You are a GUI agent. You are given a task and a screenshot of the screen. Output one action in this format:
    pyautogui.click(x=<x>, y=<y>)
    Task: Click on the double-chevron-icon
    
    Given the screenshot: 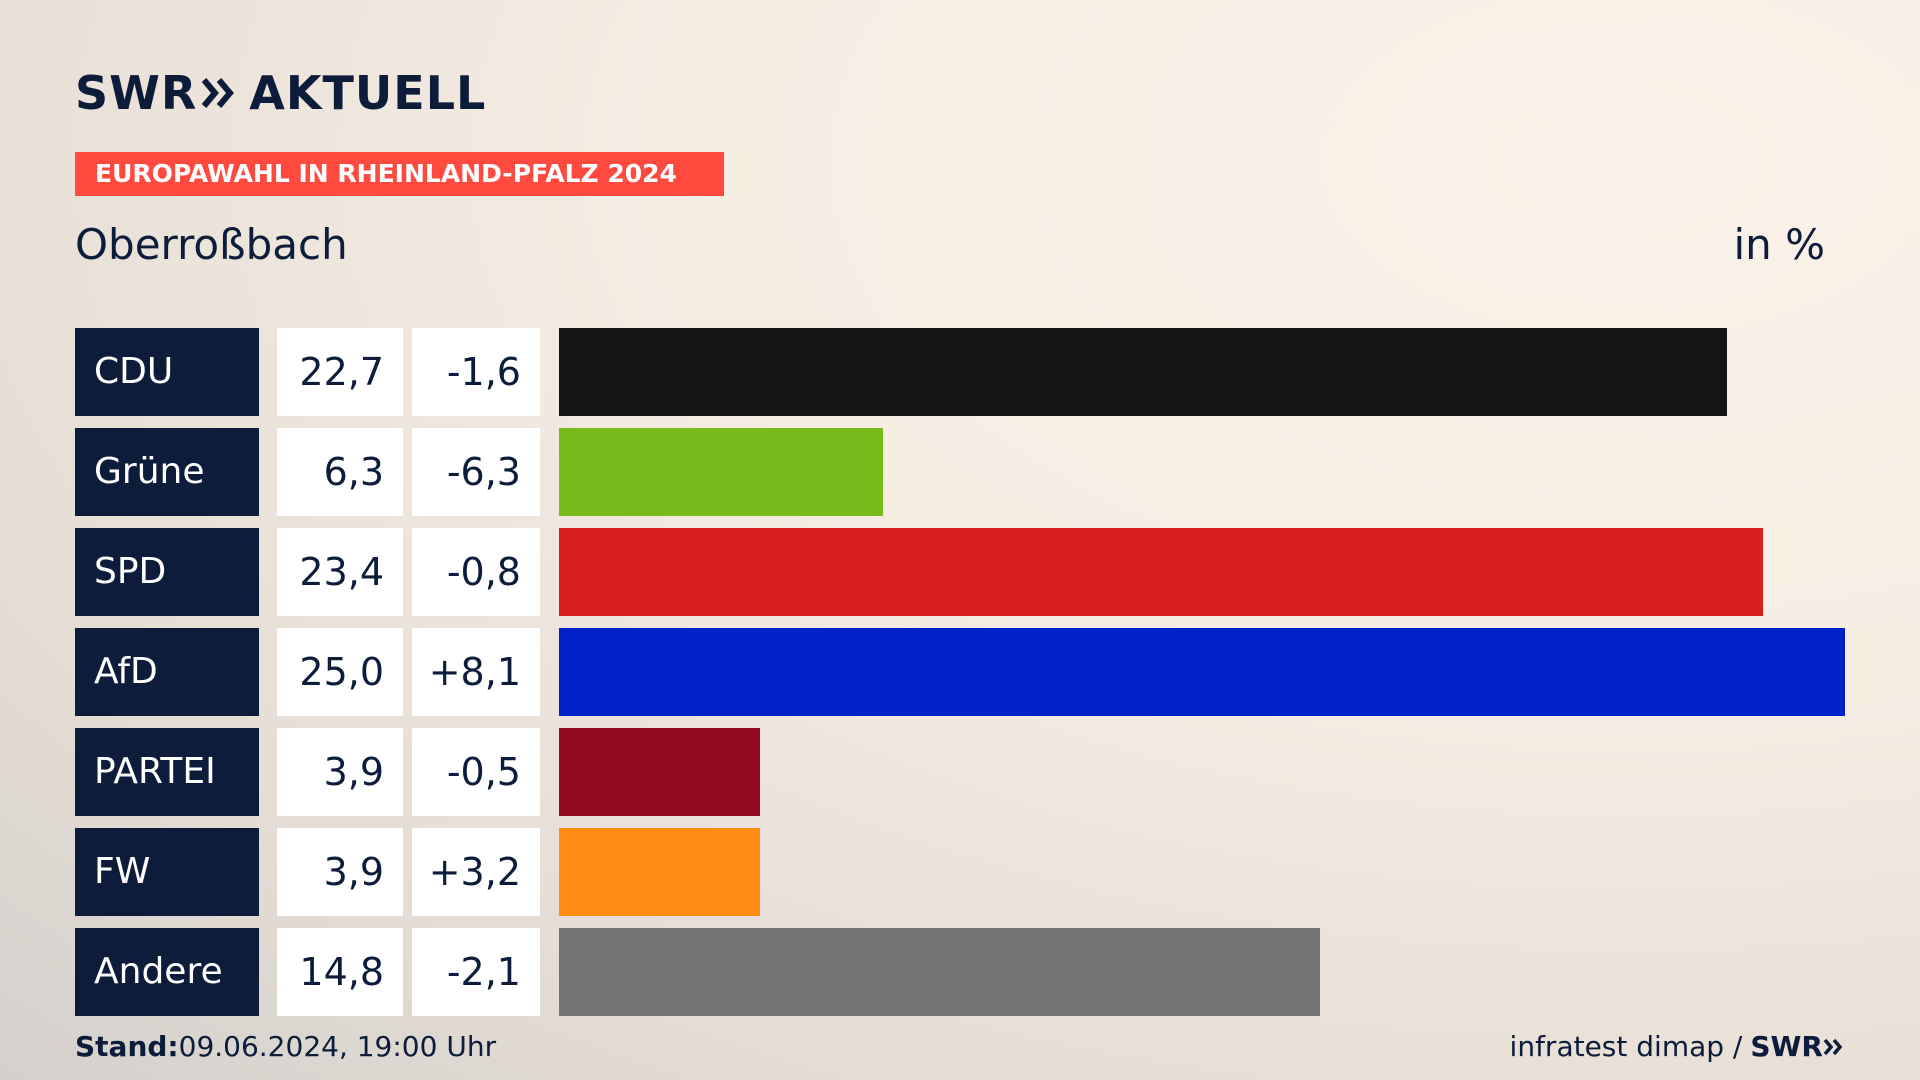 What is the action you would take?
    pyautogui.click(x=219, y=93)
    